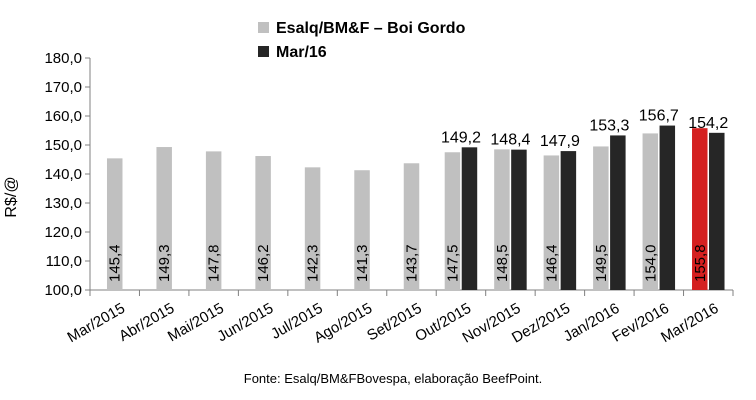 The width and height of the screenshot is (756, 400). Describe the element at coordinates (371, 28) in the screenshot. I see `legend-label-series-1: Esalq/BM&F – Boi Gordo` at that location.